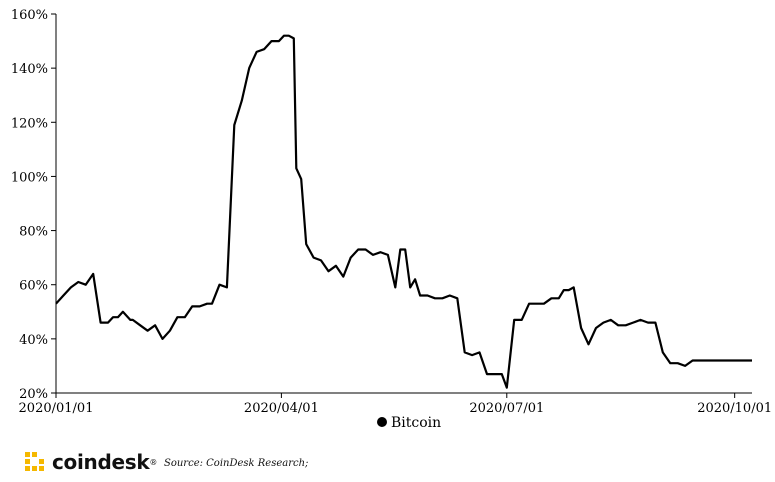  Describe the element at coordinates (33, 232) in the screenshot. I see `y-tick-label: 80%` at that location.